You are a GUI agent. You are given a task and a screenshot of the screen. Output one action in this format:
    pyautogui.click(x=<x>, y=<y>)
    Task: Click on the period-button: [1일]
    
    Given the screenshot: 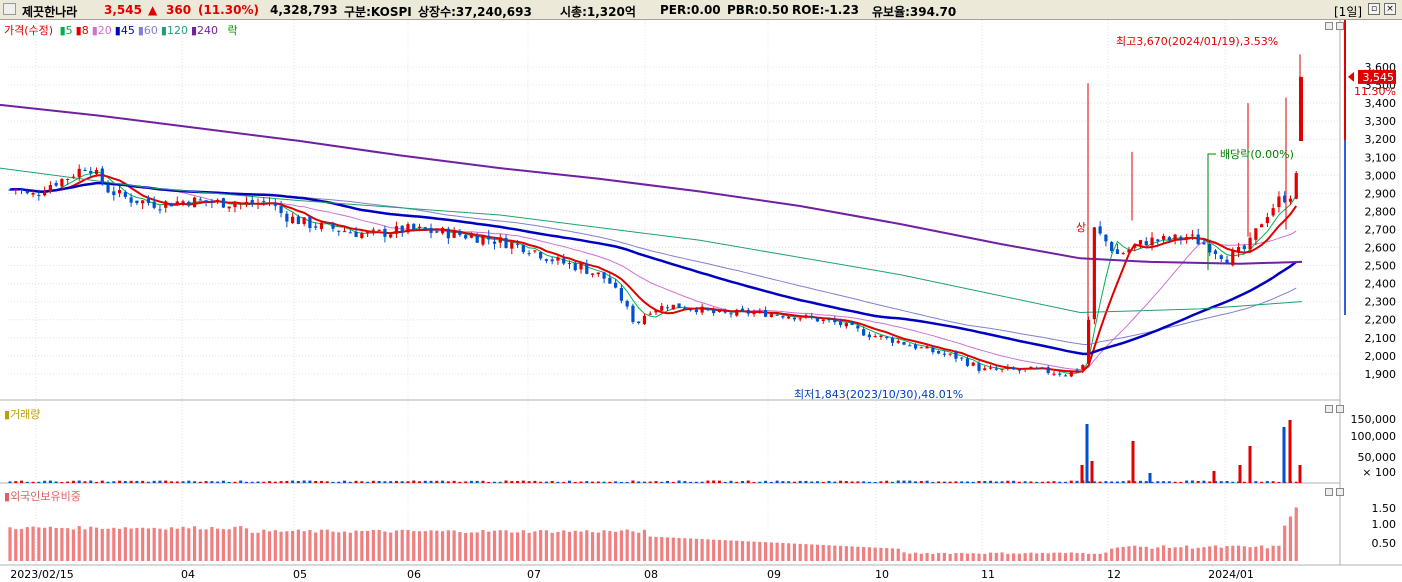 What is the action you would take?
    pyautogui.click(x=1348, y=12)
    